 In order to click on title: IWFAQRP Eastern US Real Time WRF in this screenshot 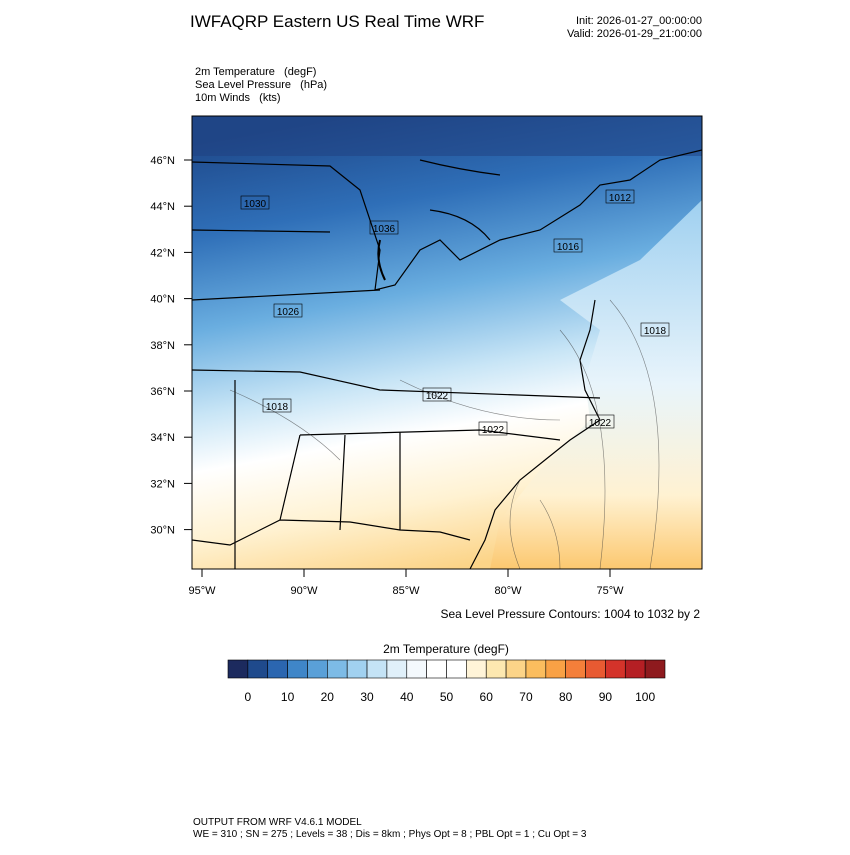, I will do `click(337, 21)`.